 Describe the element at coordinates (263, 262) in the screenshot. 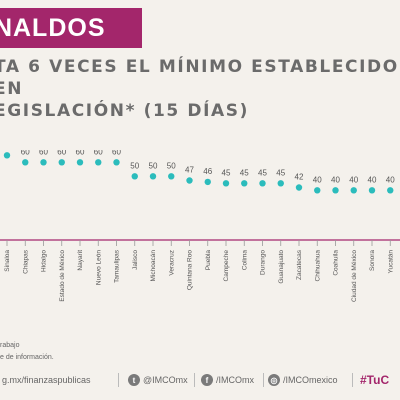

I see `category-label: Durango` at that location.